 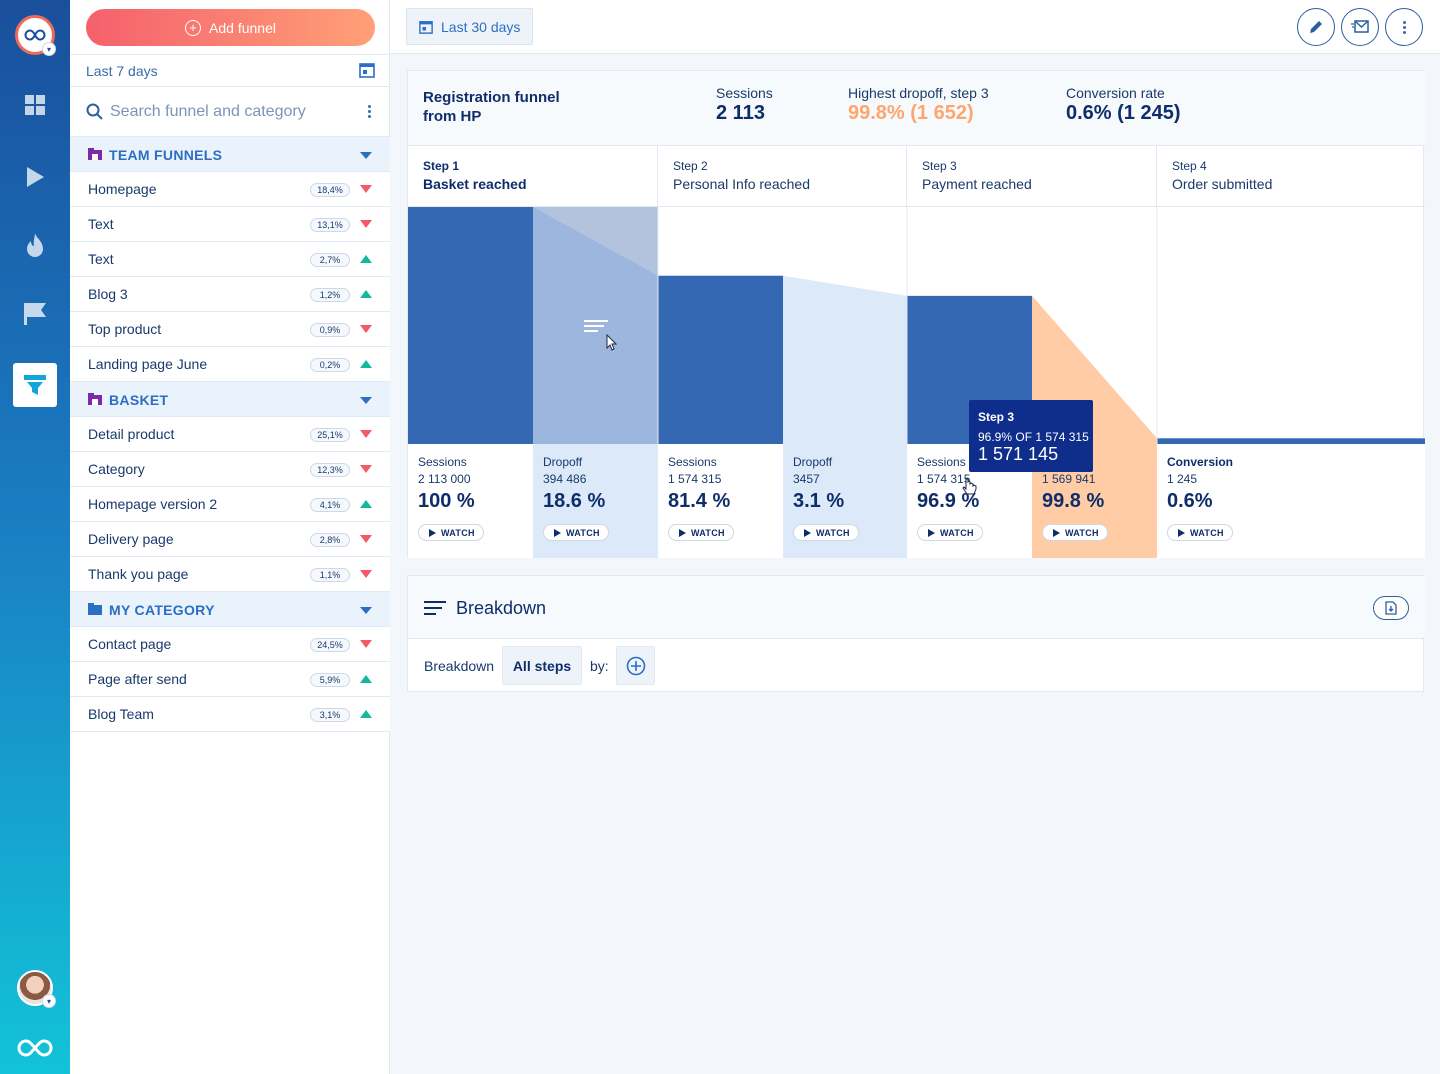 I want to click on kpi-value: 2 113, so click(x=740, y=113).